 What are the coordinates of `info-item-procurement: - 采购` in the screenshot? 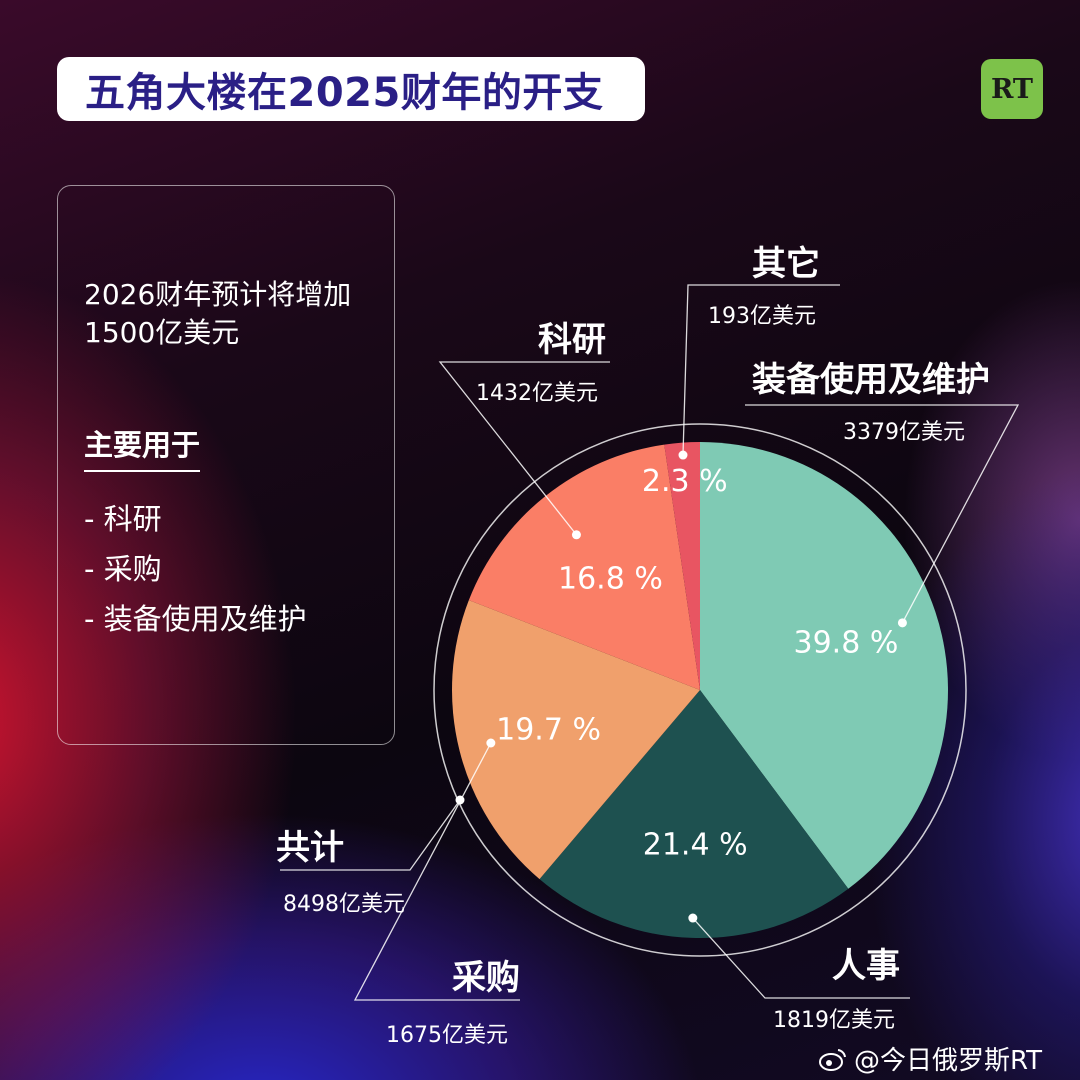 It's located at (123, 569).